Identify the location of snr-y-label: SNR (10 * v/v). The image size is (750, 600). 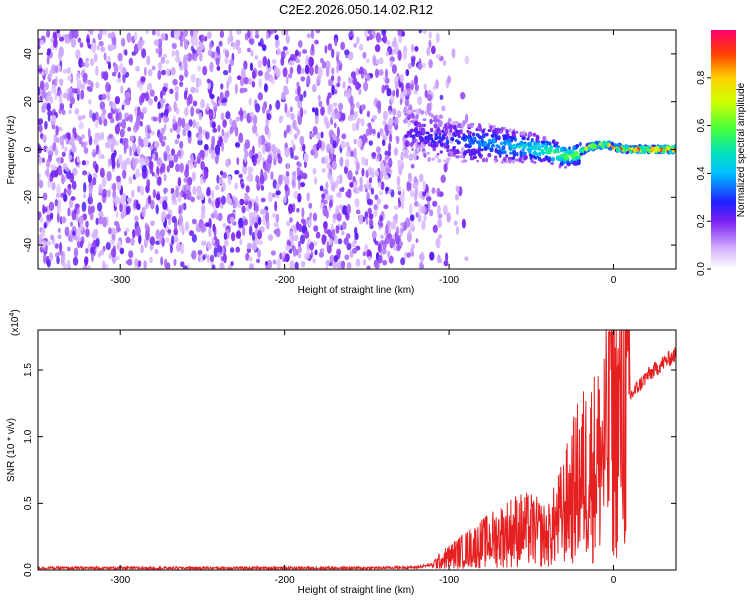
(11, 450).